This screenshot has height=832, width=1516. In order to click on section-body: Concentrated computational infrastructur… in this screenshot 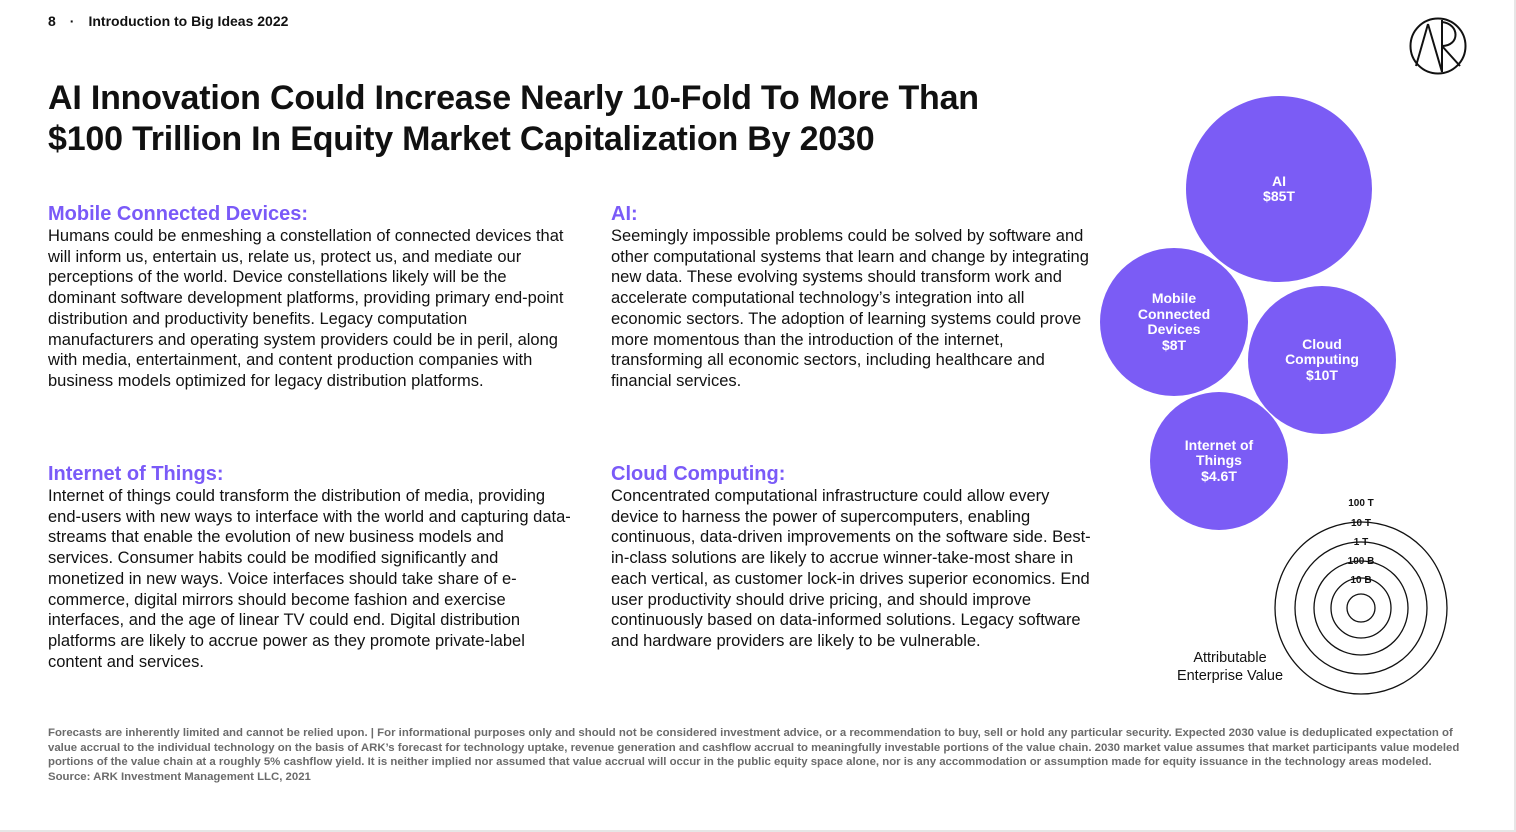, I will do `click(851, 568)`.